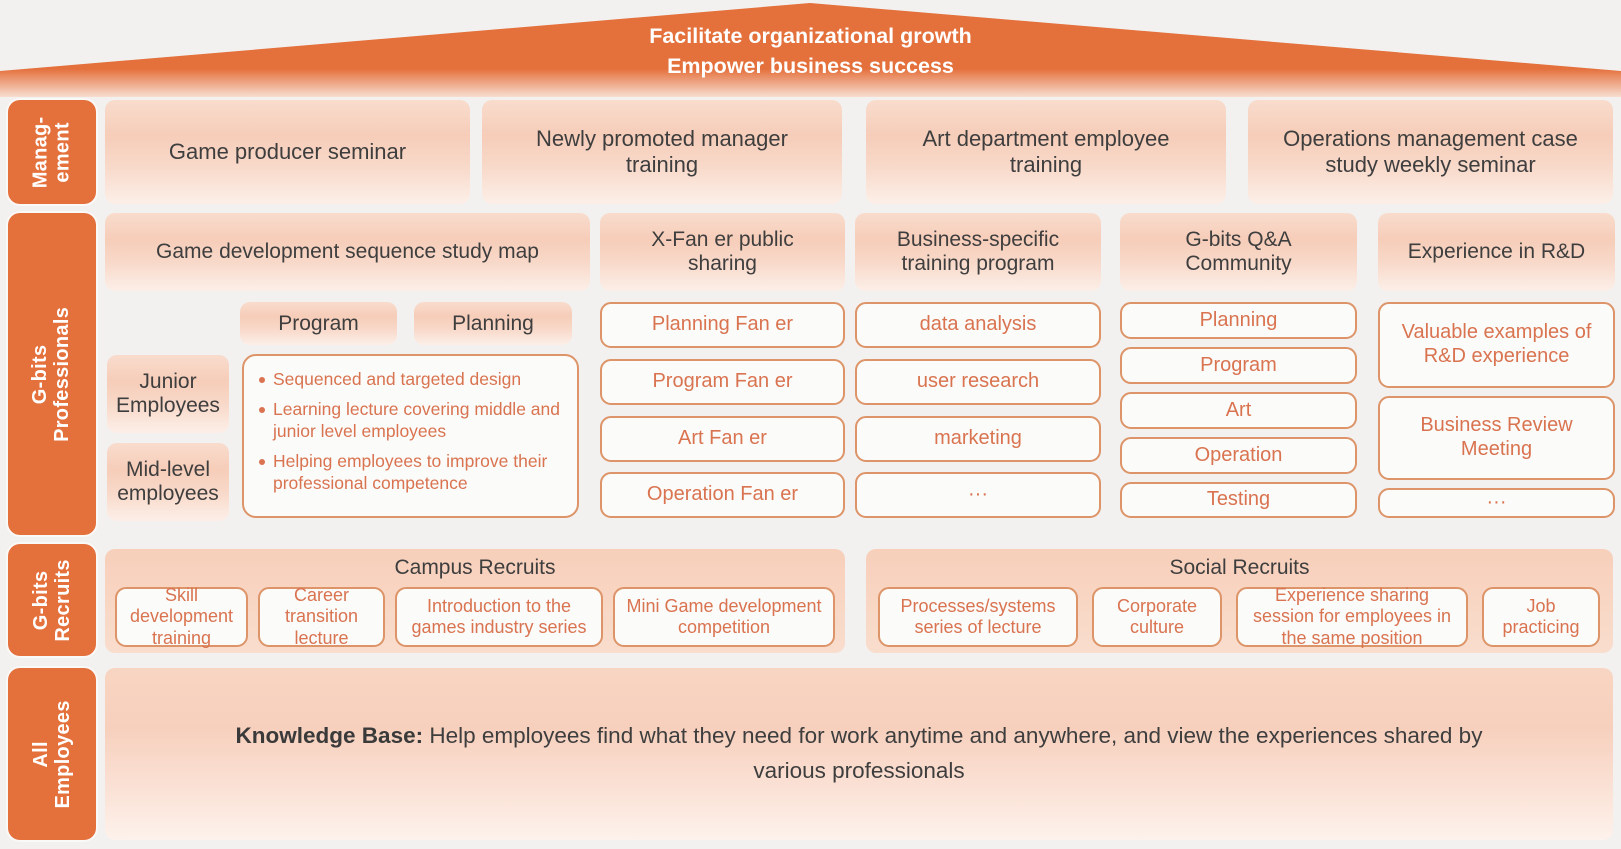  I want to click on qa-item-planning: Planning, so click(1238, 320).